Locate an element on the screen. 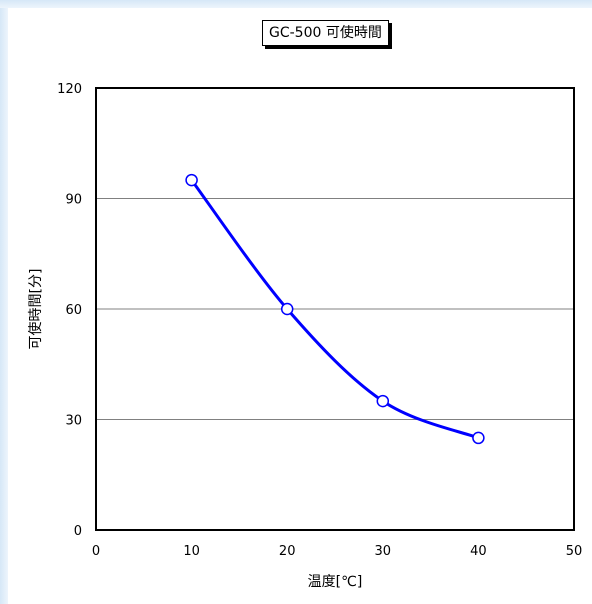 The width and height of the screenshot is (592, 604). x-tick-50: 50 is located at coordinates (574, 551).